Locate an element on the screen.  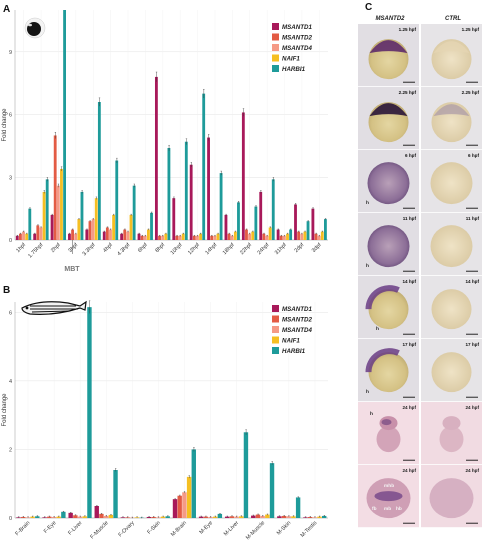
ish-tile-msantd2: 1.25 hpf is located at coordinates (388, 55).